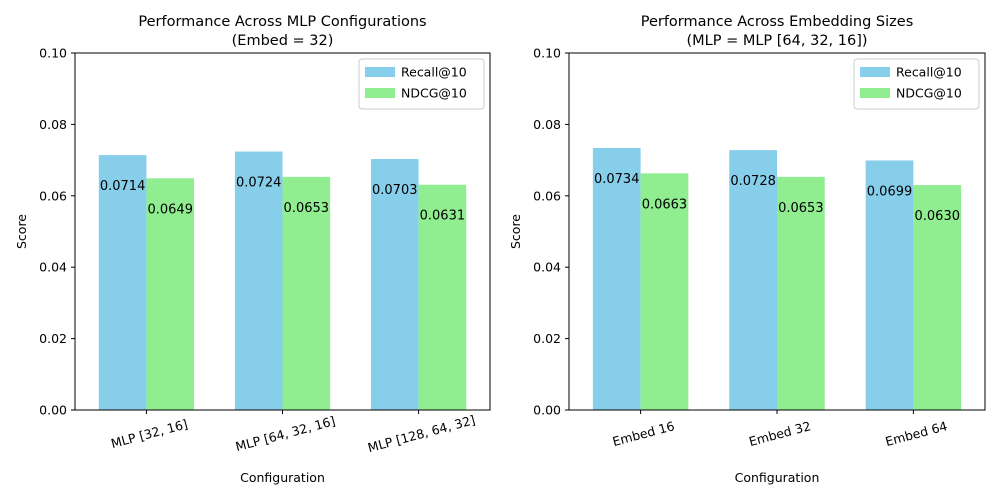  I want to click on data-label: 0.0714, so click(123, 186).